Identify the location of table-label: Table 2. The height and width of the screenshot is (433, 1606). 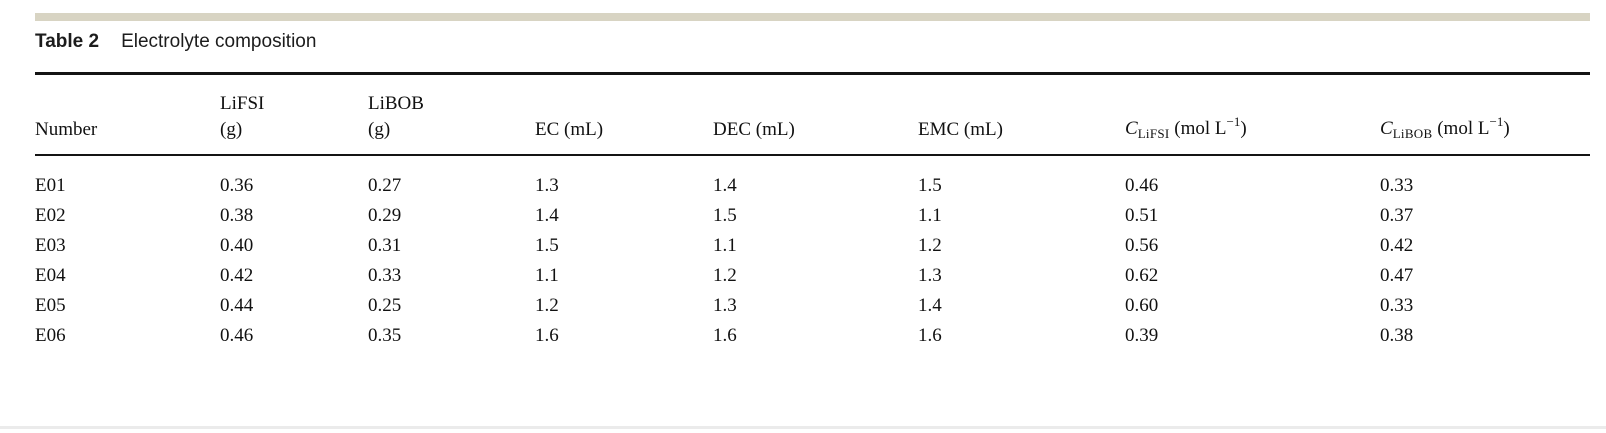
(67, 41).